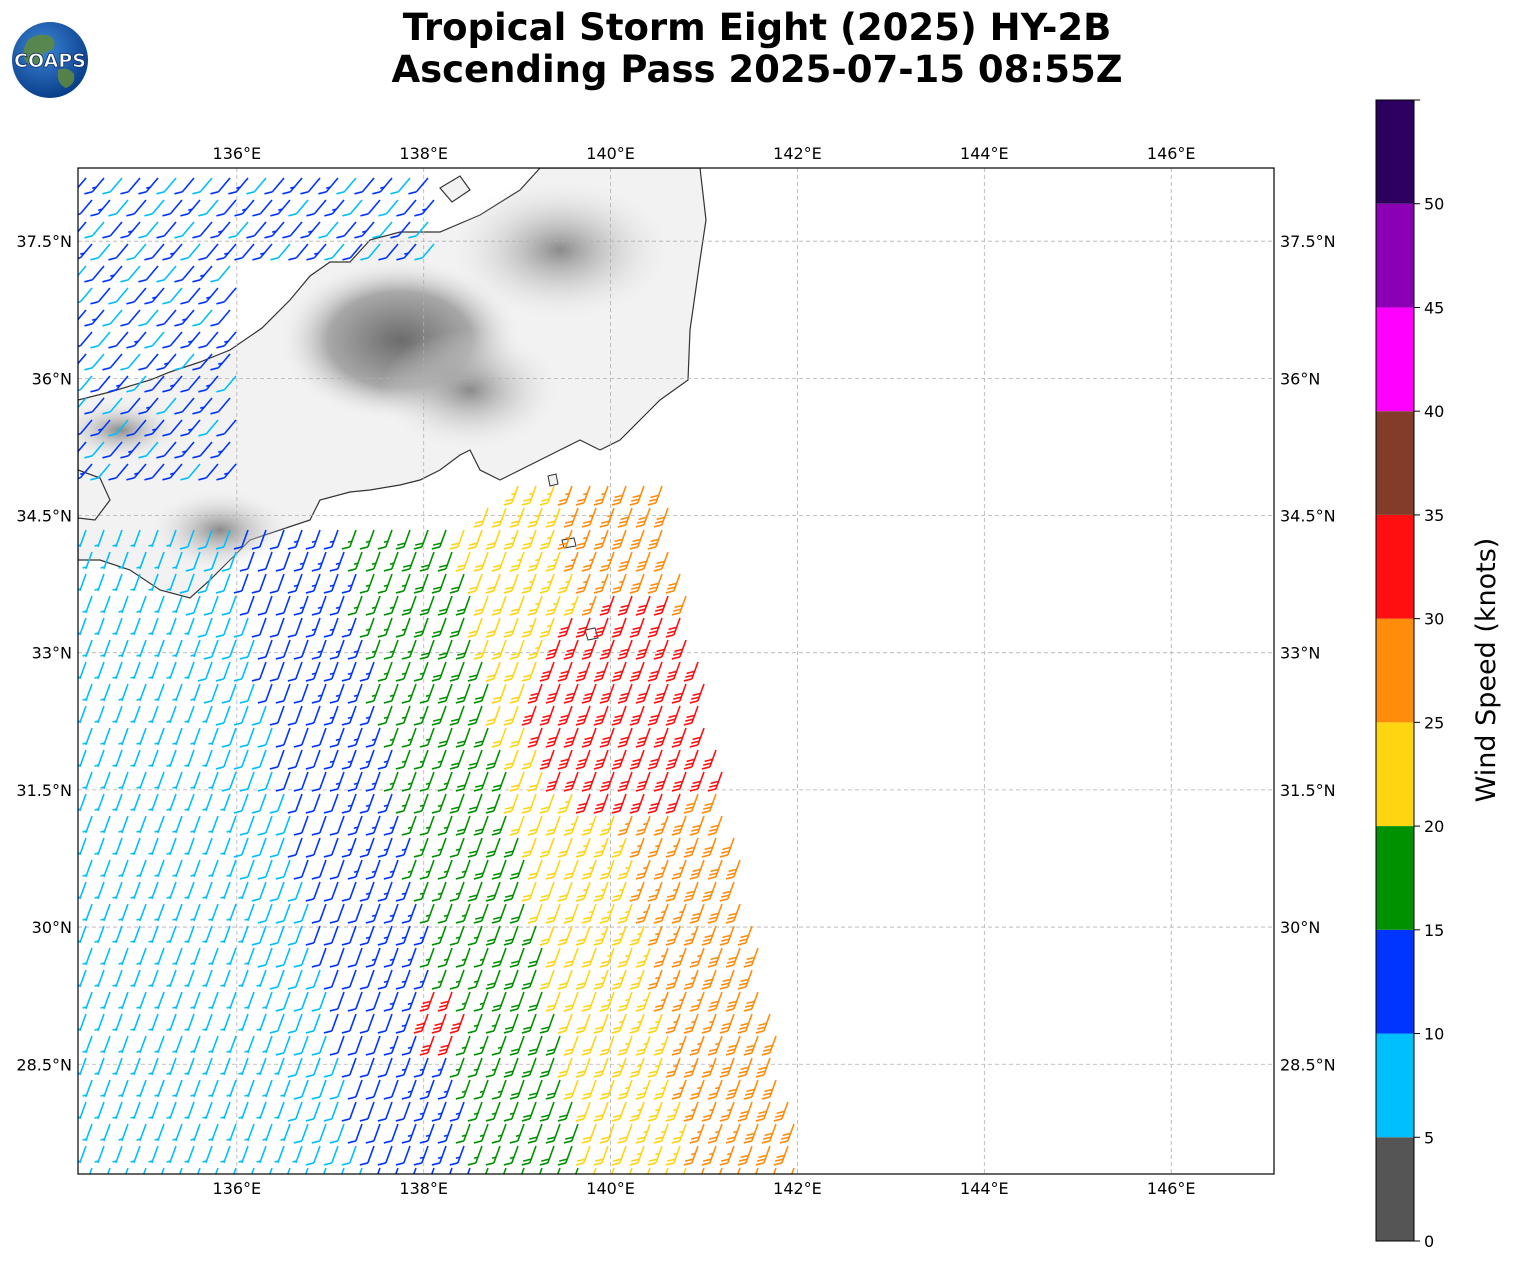  Describe the element at coordinates (50, 60) in the screenshot. I see `coaps-logo: COAPS` at that location.